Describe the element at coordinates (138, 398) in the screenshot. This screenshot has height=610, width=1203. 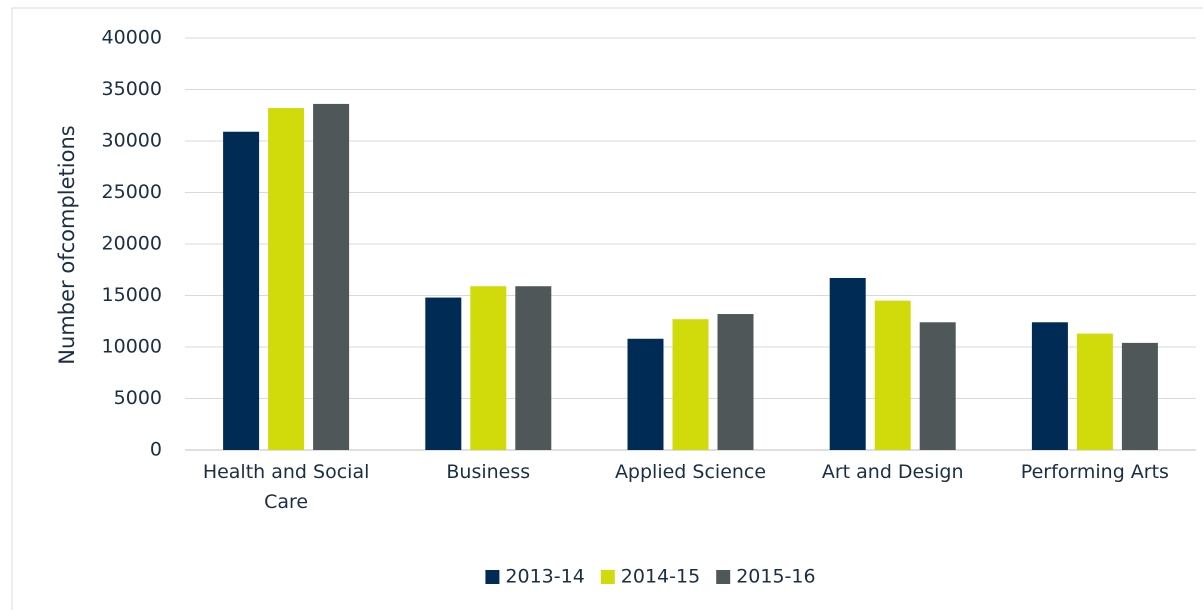
I see `y-tick-label: 5000` at that location.